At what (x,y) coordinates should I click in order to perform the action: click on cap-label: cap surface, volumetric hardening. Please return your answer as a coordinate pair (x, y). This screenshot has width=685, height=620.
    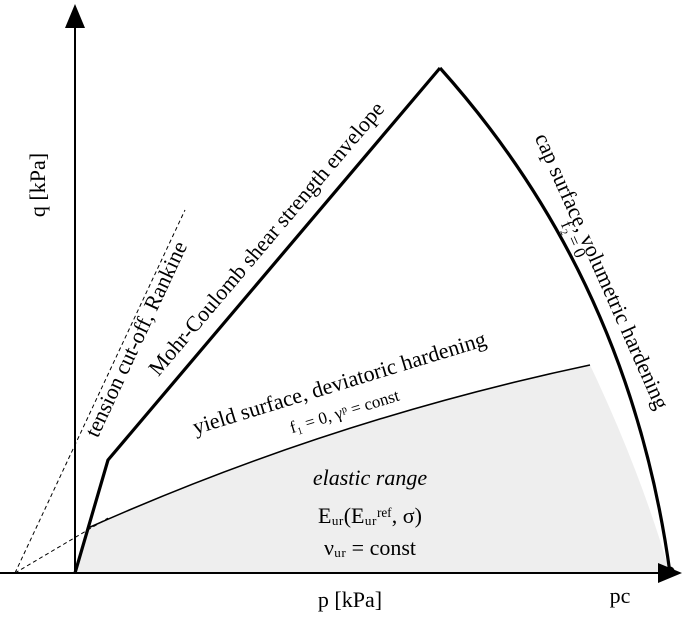
    Looking at the image, I should click on (602, 271).